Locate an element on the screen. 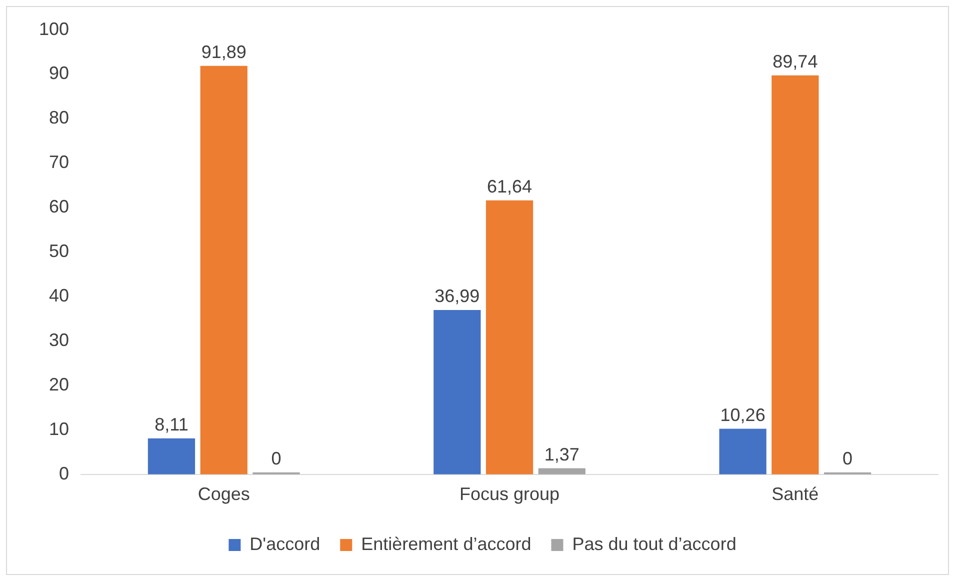 The image size is (955, 581). data-label: 10,26 is located at coordinates (743, 414).